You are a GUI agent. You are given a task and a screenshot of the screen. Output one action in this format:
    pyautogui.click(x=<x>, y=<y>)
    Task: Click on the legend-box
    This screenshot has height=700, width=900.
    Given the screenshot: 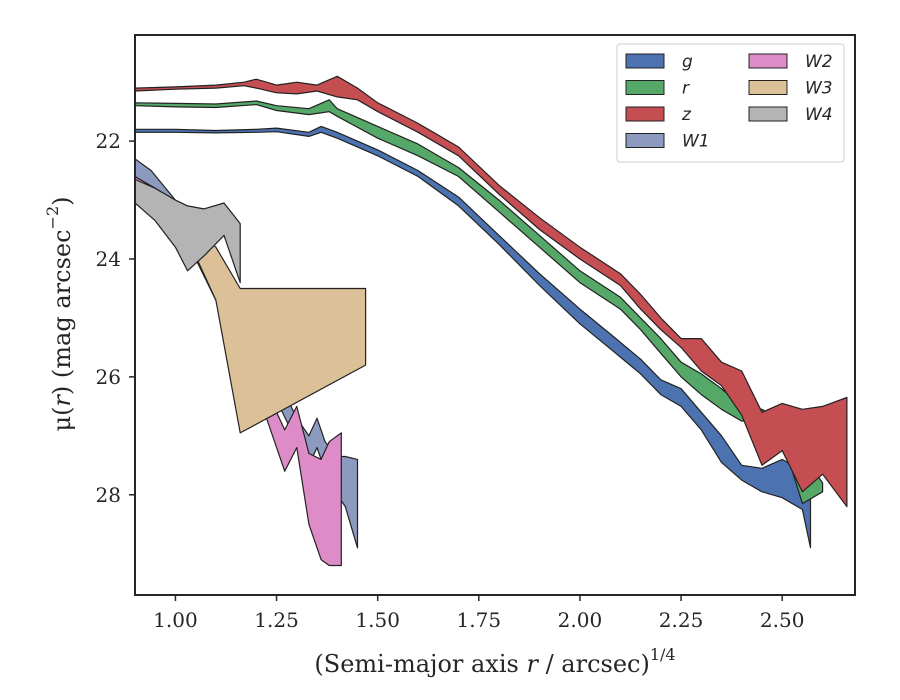 What is the action you would take?
    pyautogui.click(x=730, y=103)
    